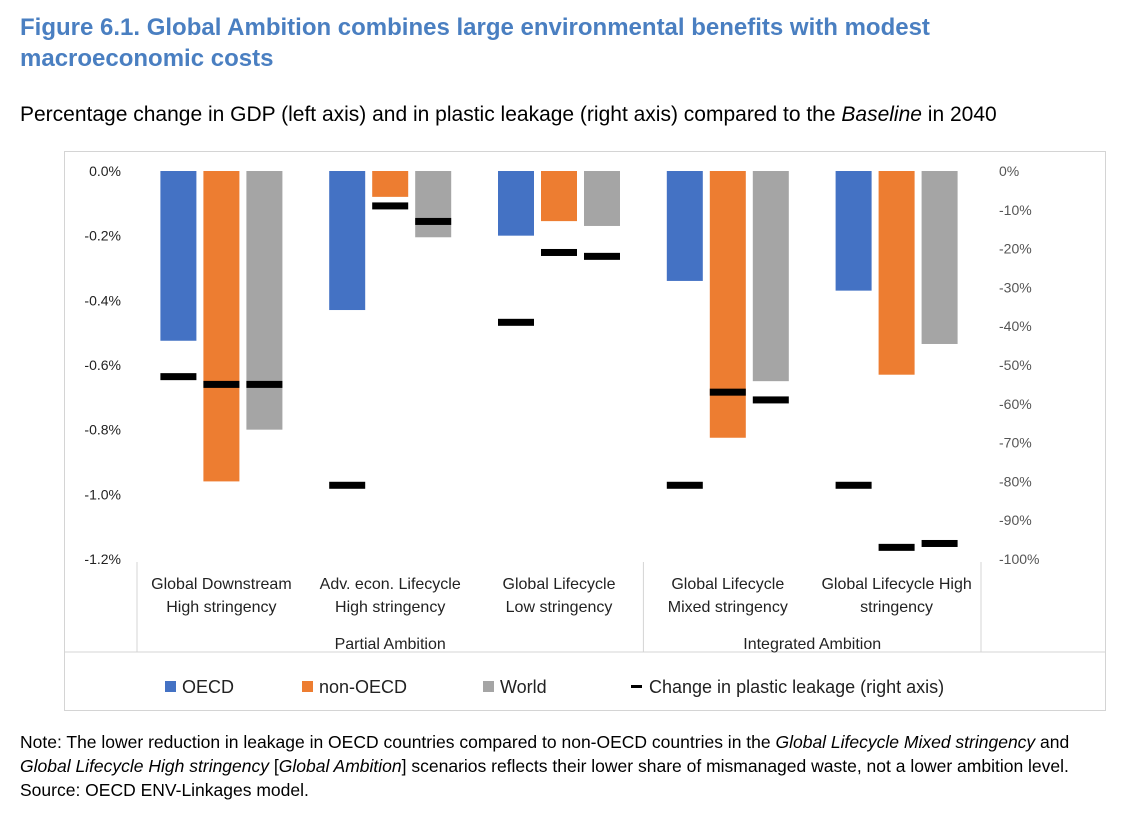  I want to click on category-label: Low stringency, so click(559, 607).